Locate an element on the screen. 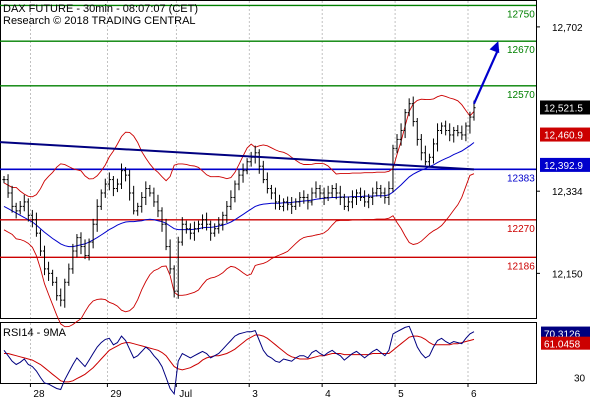  time-tick-label: 6 is located at coordinates (474, 394).